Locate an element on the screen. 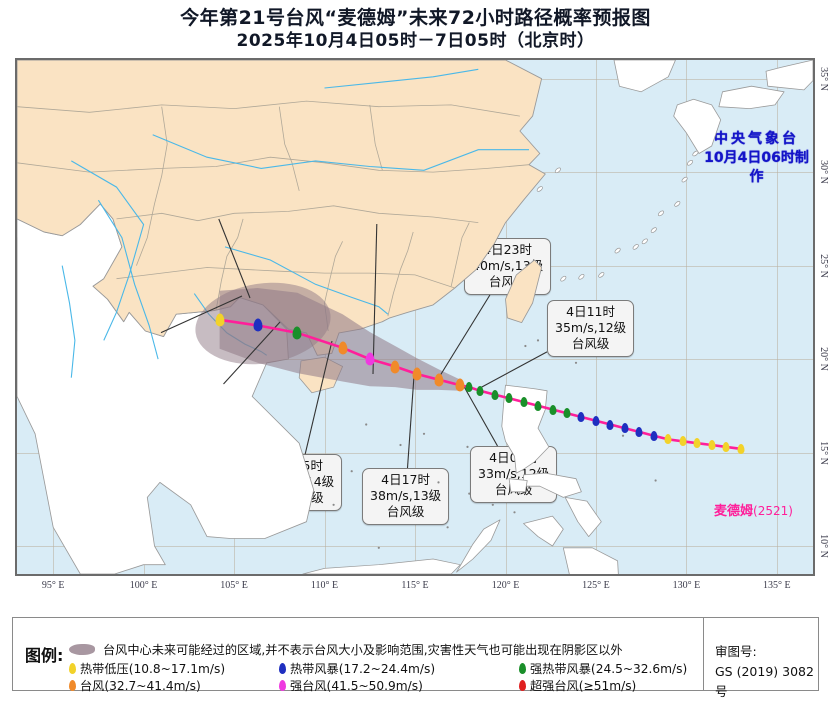 This screenshot has width=831, height=707. callout-line: 4日11时 is located at coordinates (591, 311).